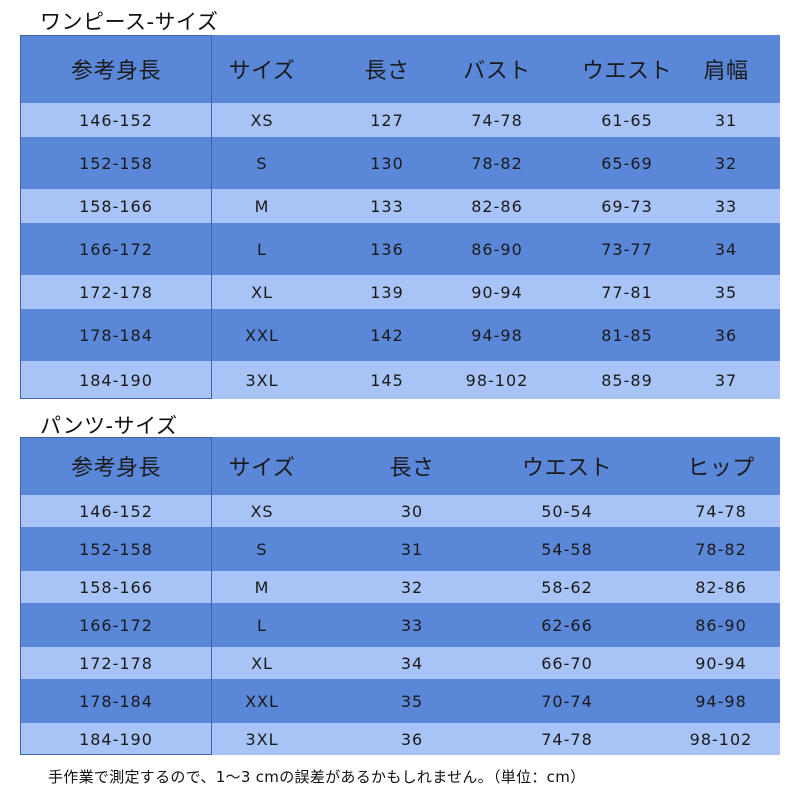 Image resolution: width=800 pixels, height=800 pixels. I want to click on pants-table-cell: 50-54, so click(567, 511).